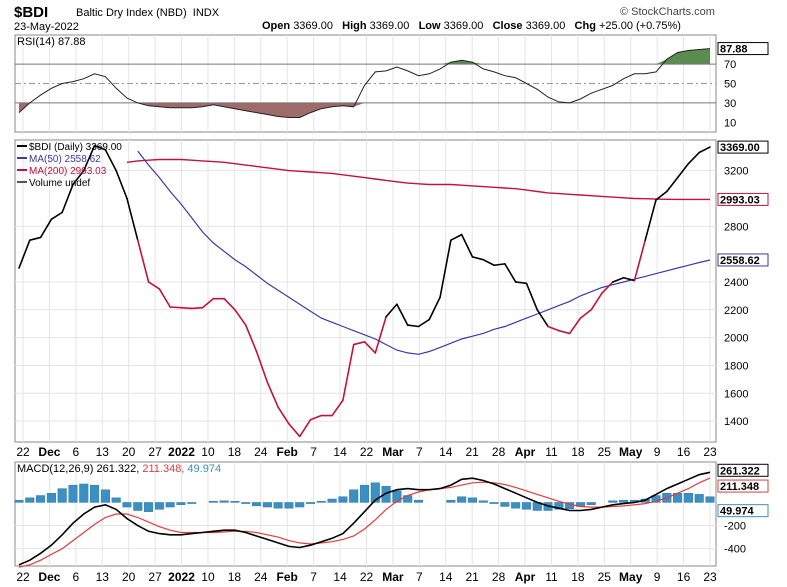 This screenshot has width=787, height=587. Describe the element at coordinates (49, 577) in the screenshot. I see `x-tick-label-bottom: Dec` at that location.